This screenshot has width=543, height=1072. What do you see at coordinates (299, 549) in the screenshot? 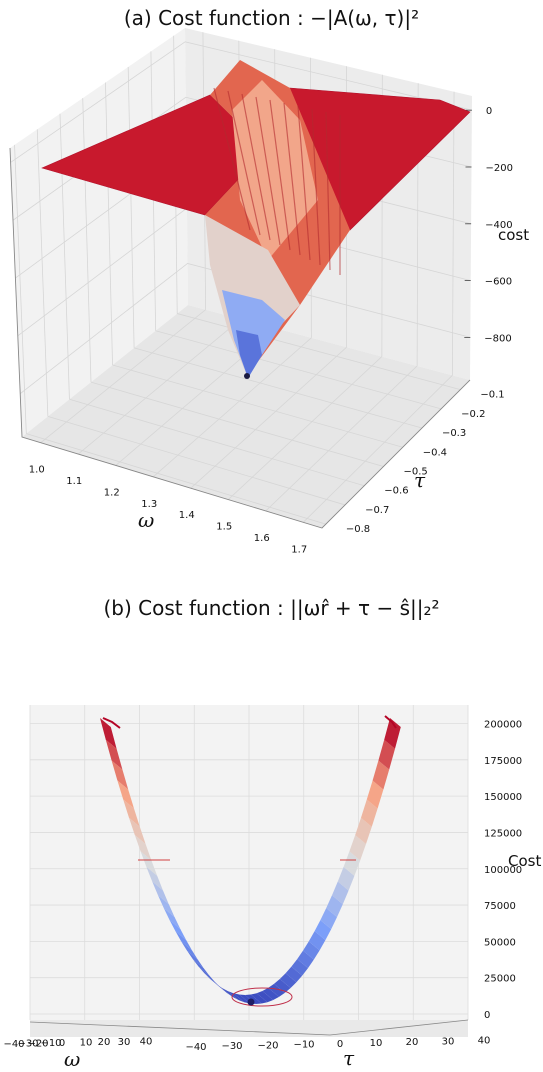
I see `x-tick-label: 1.7` at bounding box center [299, 549].